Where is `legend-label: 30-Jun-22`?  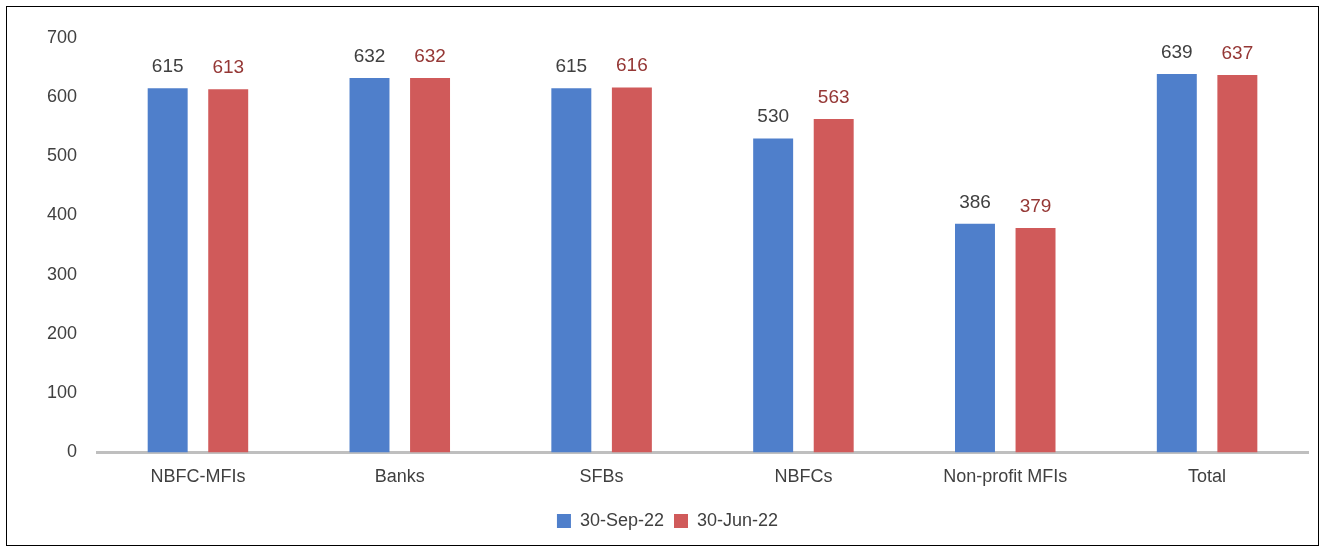 legend-label: 30-Jun-22 is located at coordinates (738, 519).